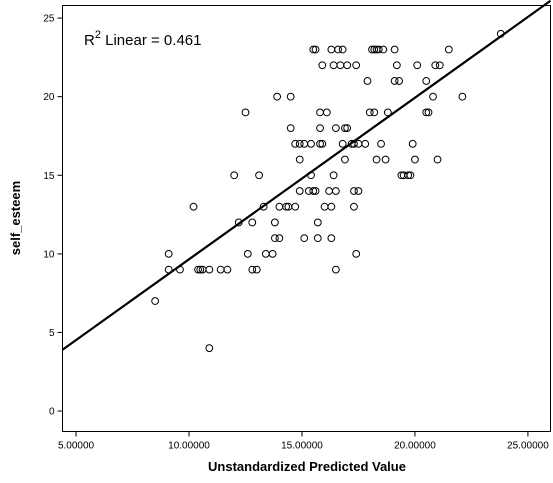 Image resolution: width=553 pixels, height=483 pixels. What do you see at coordinates (49, 176) in the screenshot?
I see `y-tick-label: 15` at bounding box center [49, 176].